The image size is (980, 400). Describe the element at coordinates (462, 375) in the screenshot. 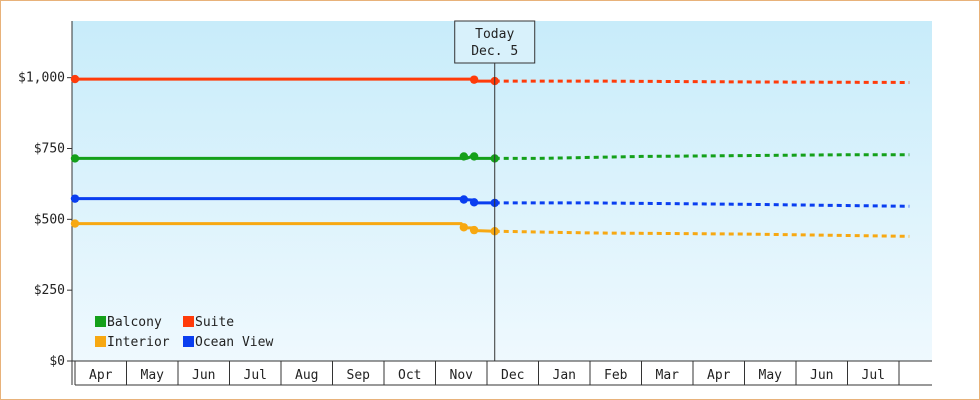

I see `x-month-label-7: Nov` at that location.